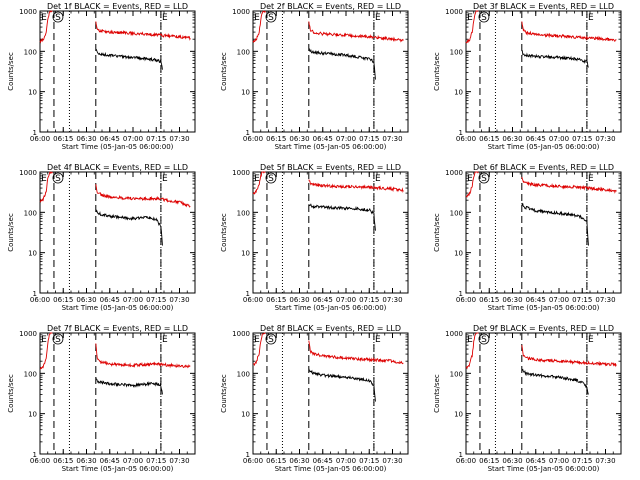 The width and height of the screenshot is (640, 480). What do you see at coordinates (543, 6) in the screenshot?
I see `panel-title: Det 3f BLACK = Events, RED = LLD` at bounding box center [543, 6].